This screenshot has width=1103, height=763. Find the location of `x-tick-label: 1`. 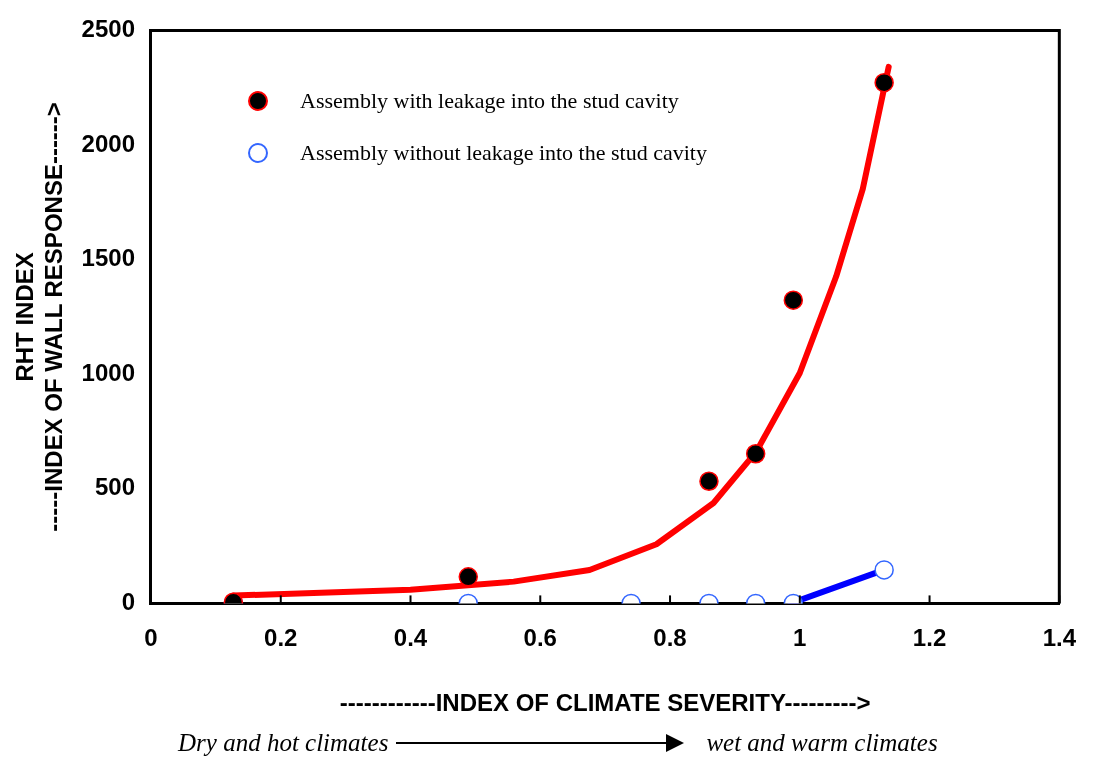

x-tick-label: 1 is located at coordinates (800, 638).